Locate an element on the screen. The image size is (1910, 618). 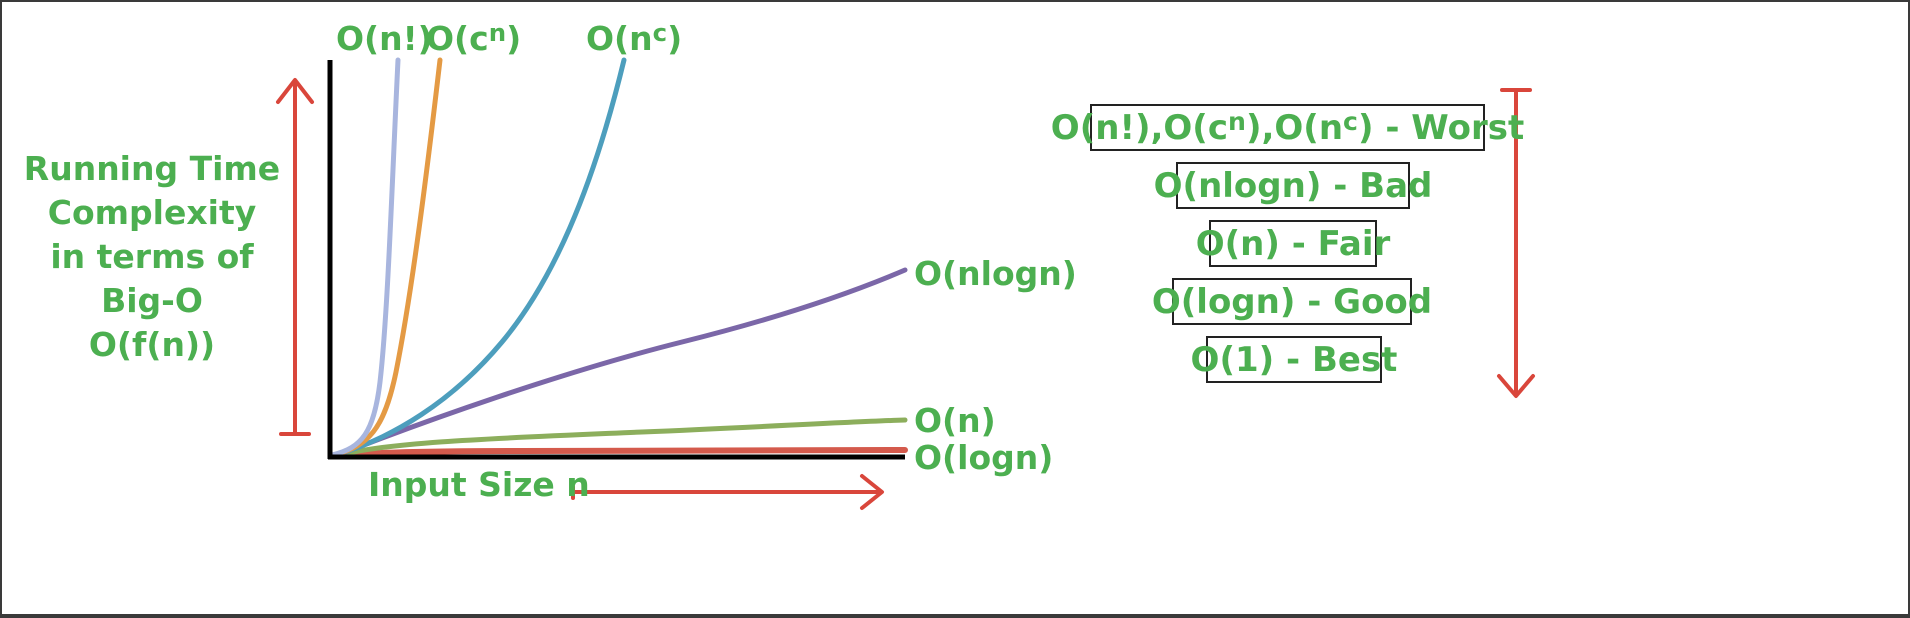
curve-linear is located at coordinates (621, 438).